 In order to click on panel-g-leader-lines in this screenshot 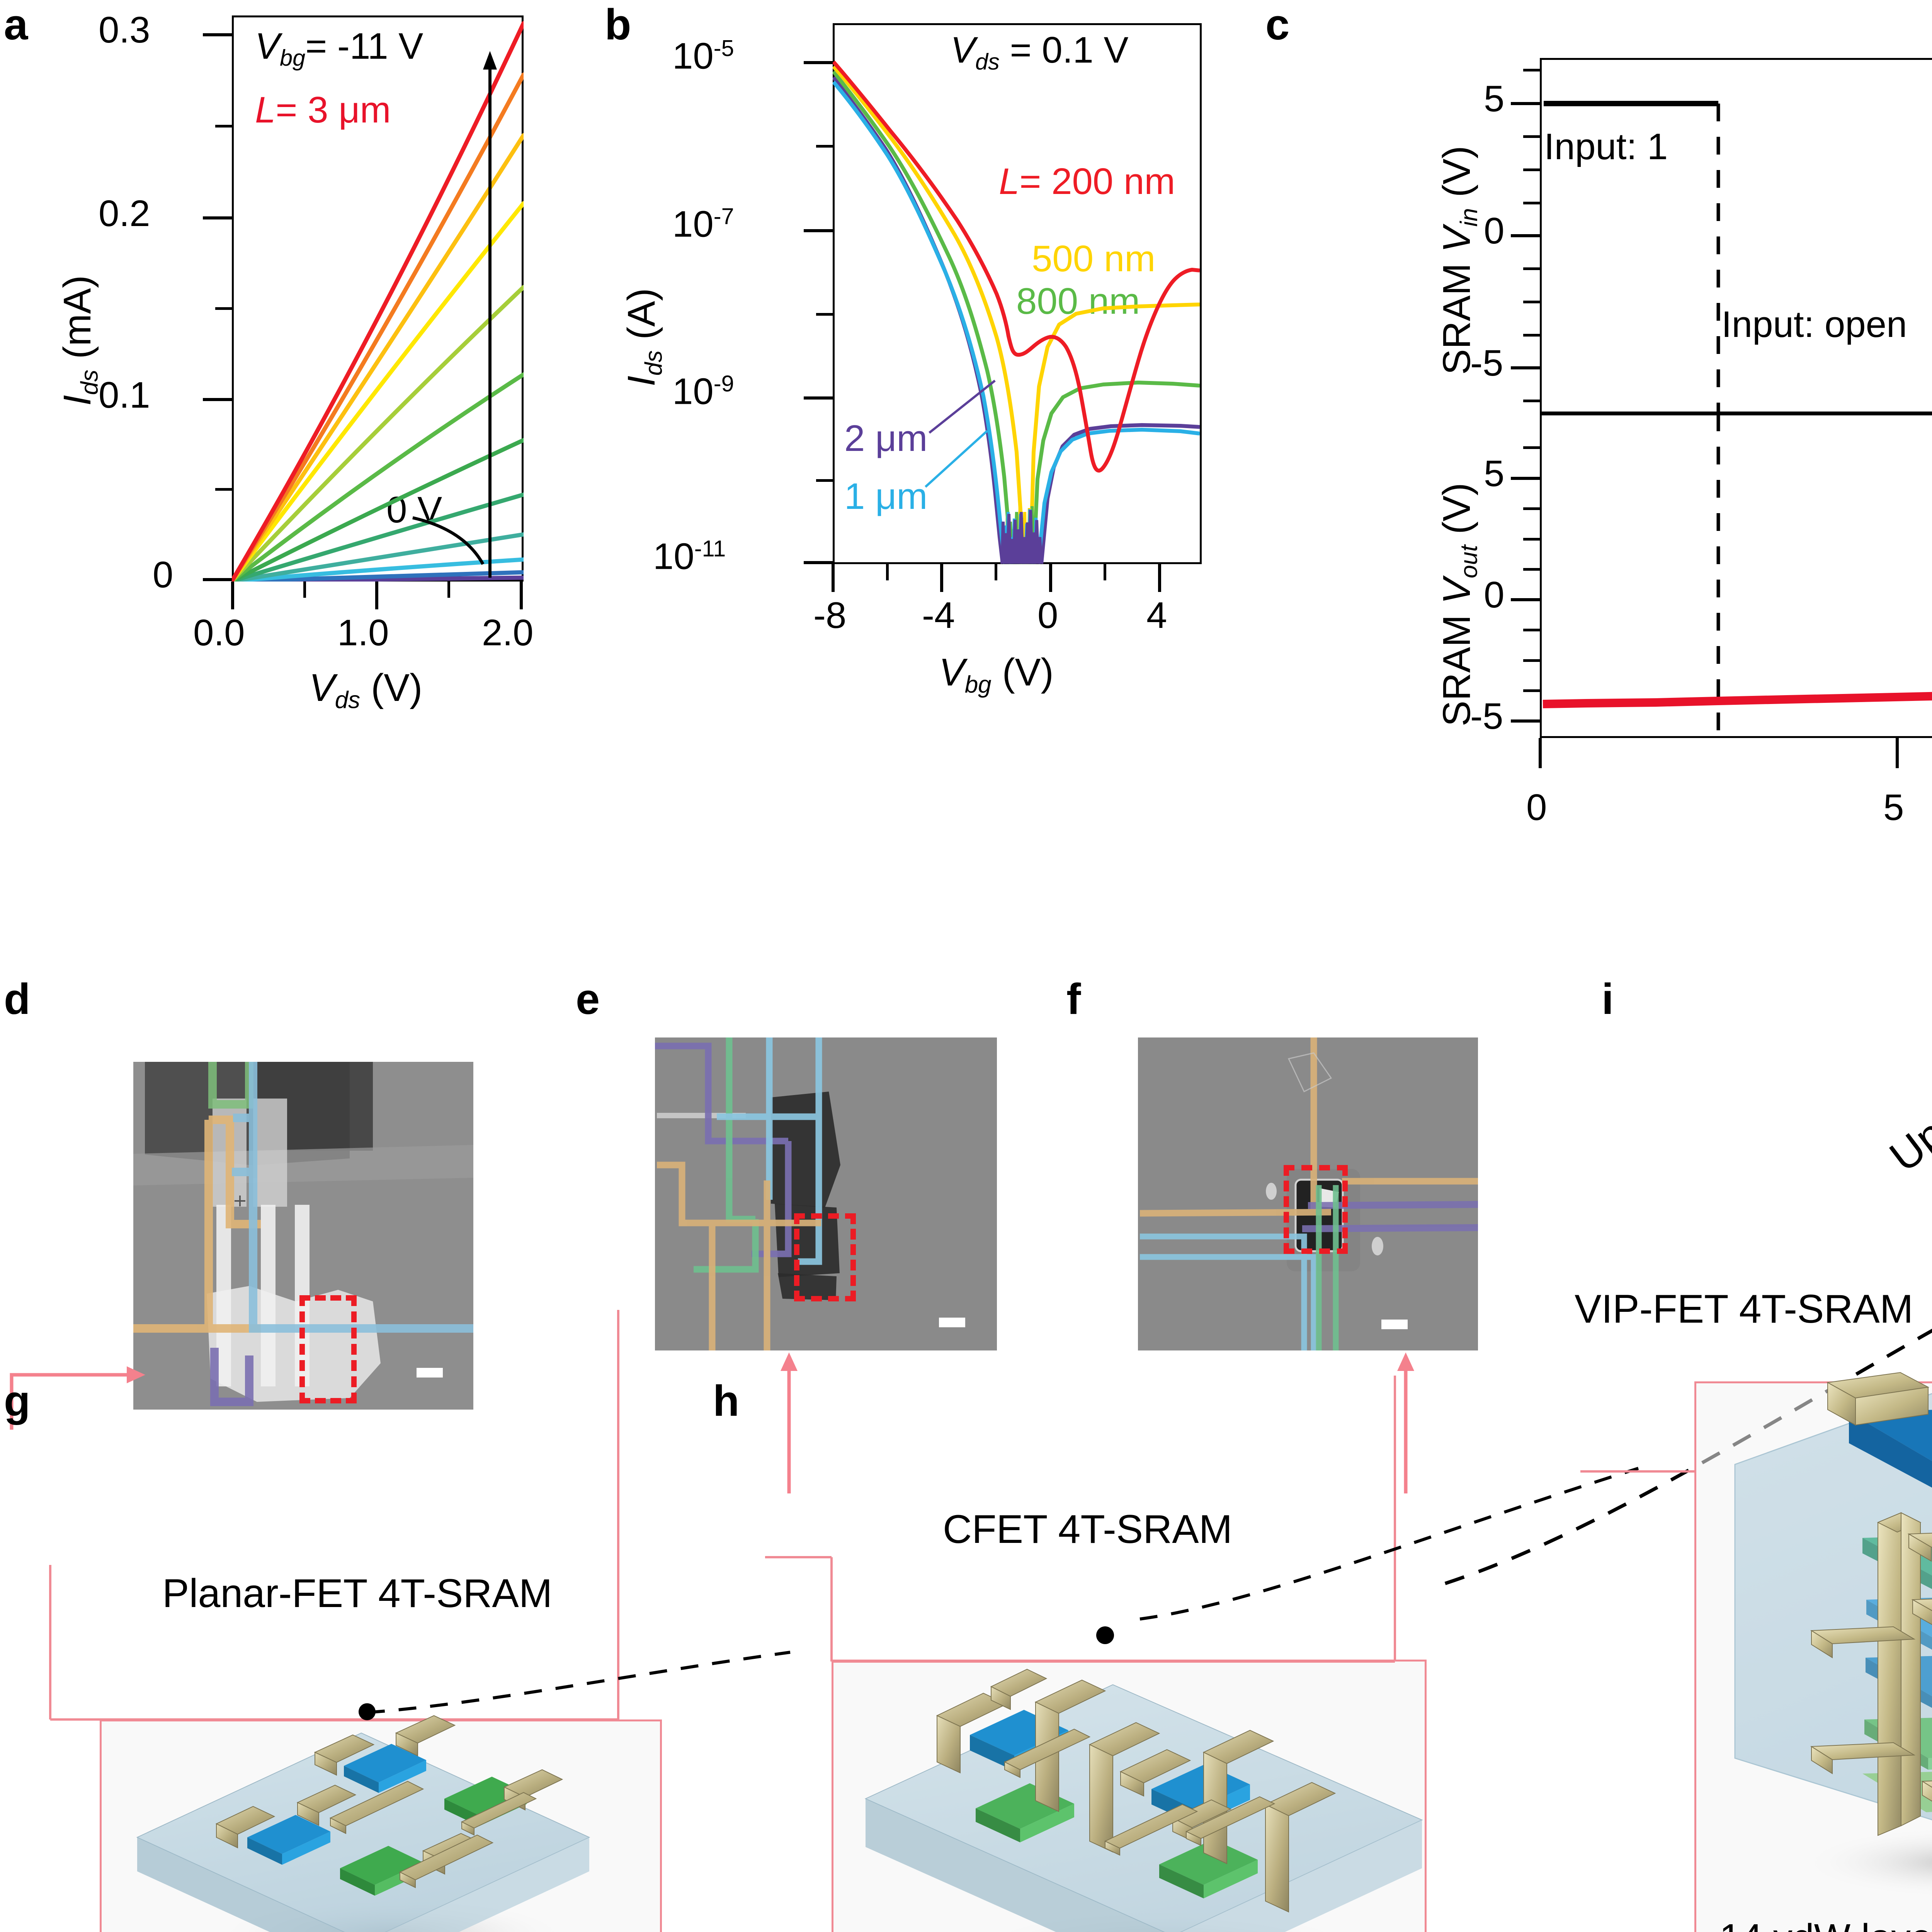, I will do `click(334, 1516)`.